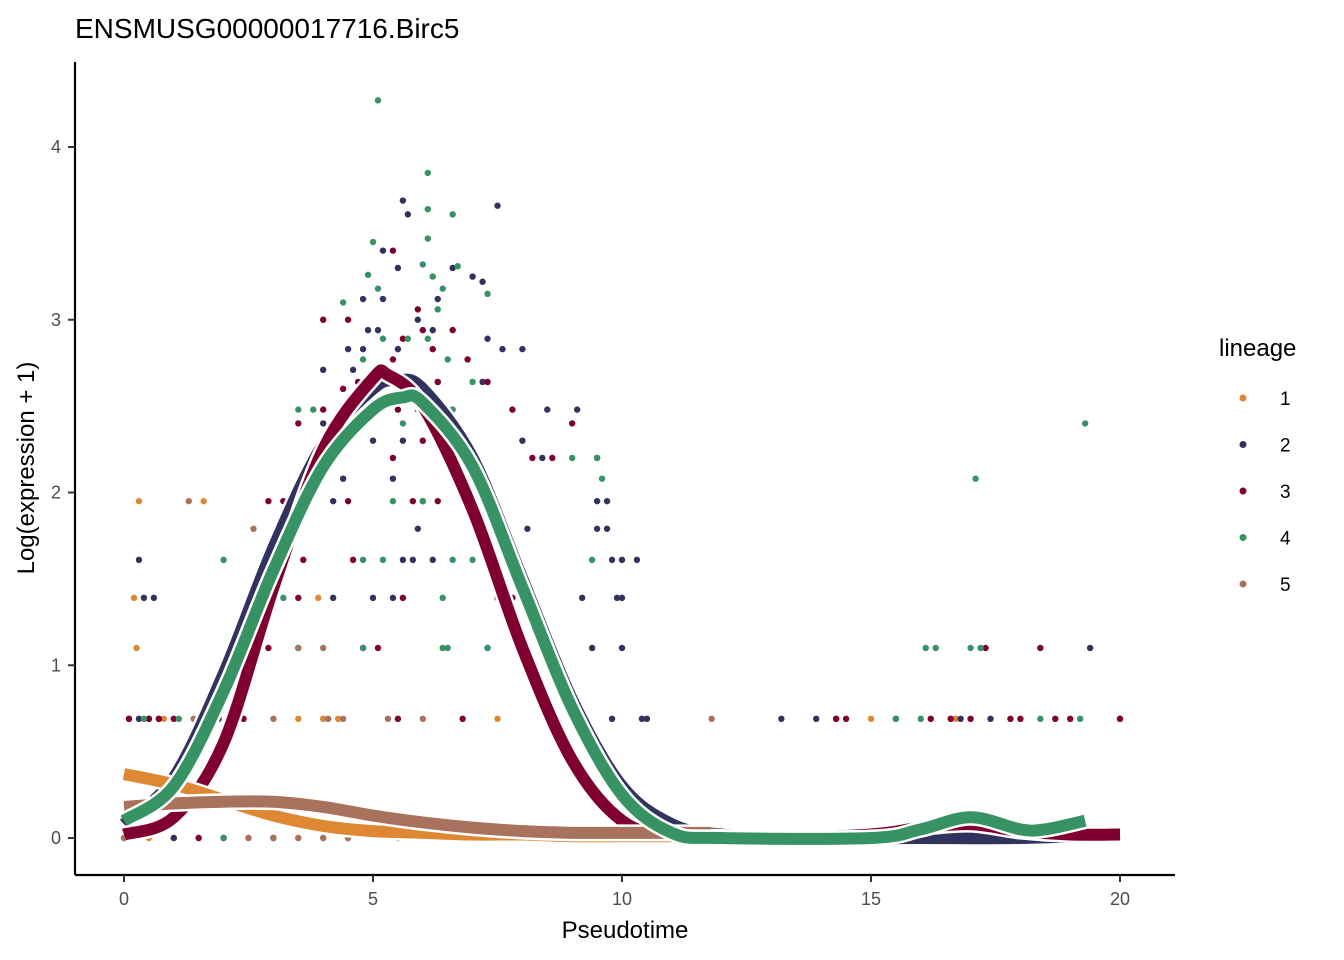 This screenshot has height=960, width=1344. Describe the element at coordinates (56, 665) in the screenshot. I see `y-tick-label: 1` at that location.